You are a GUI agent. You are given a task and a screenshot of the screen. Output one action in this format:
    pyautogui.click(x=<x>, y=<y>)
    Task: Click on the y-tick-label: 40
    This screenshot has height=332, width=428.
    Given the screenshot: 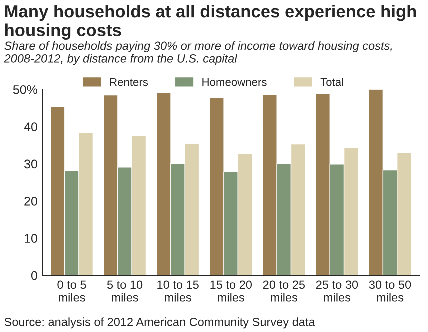 What is the action you would take?
    pyautogui.click(x=31, y=127)
    